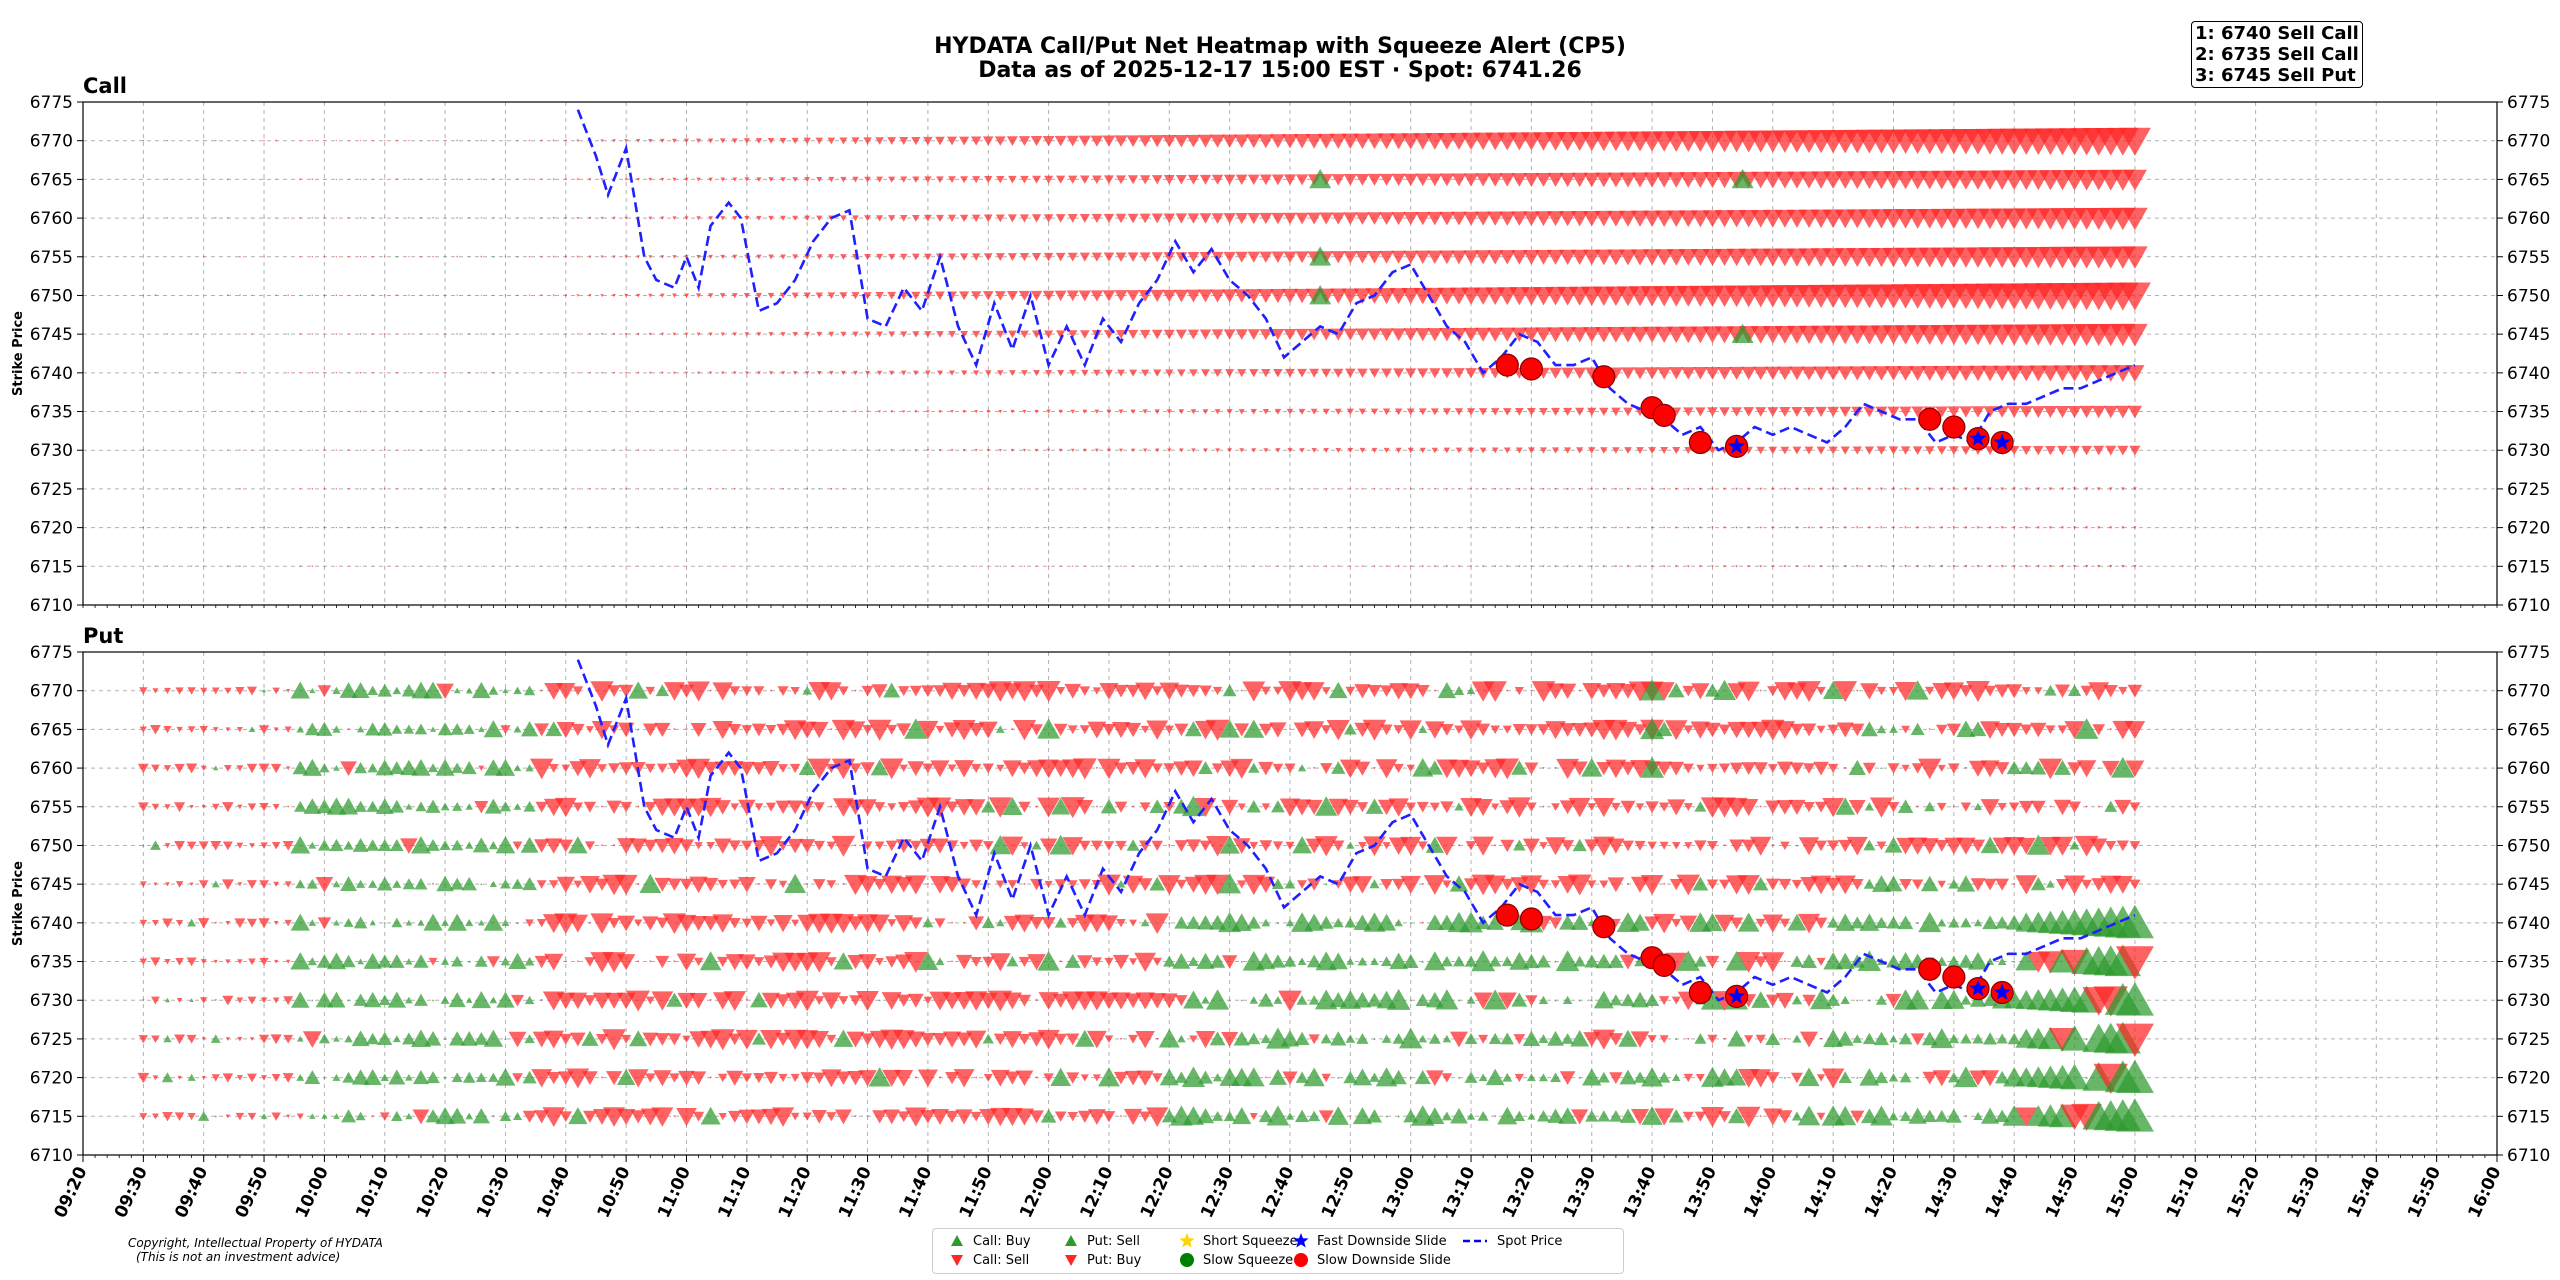 Image resolution: width=2560 pixels, height=1280 pixels. Describe the element at coordinates (1101, 1241) in the screenshot. I see `legend-item: Put: Sell` at that location.